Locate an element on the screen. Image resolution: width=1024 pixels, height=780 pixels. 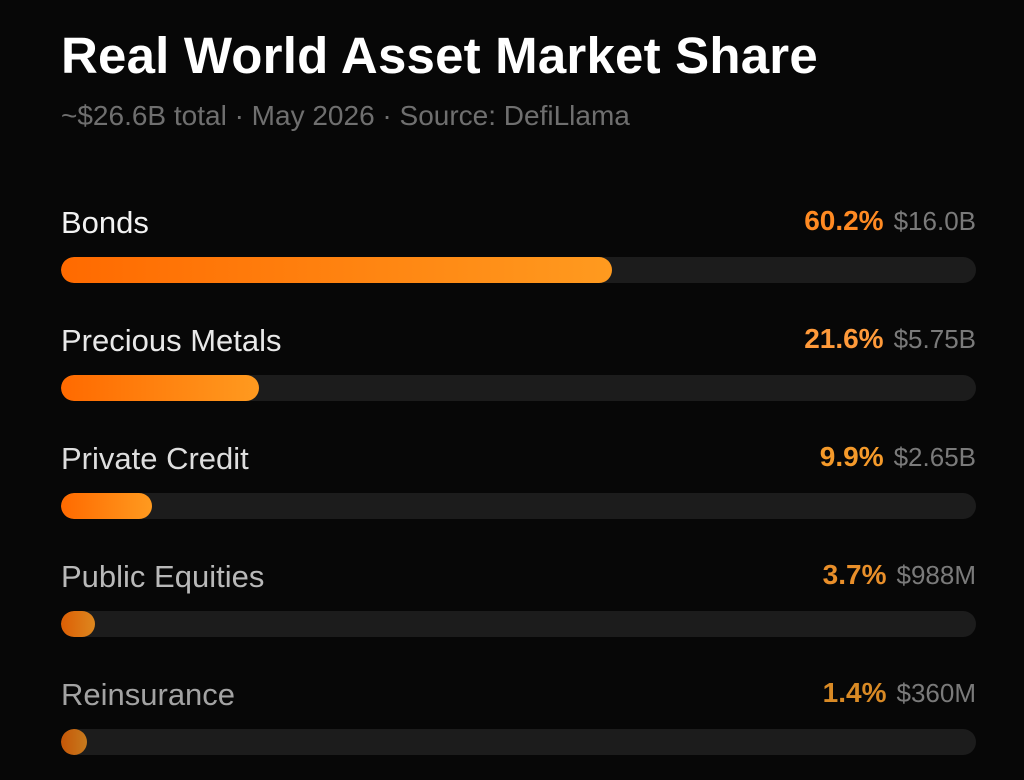
amount-label: $988M is located at coordinates (936, 575).